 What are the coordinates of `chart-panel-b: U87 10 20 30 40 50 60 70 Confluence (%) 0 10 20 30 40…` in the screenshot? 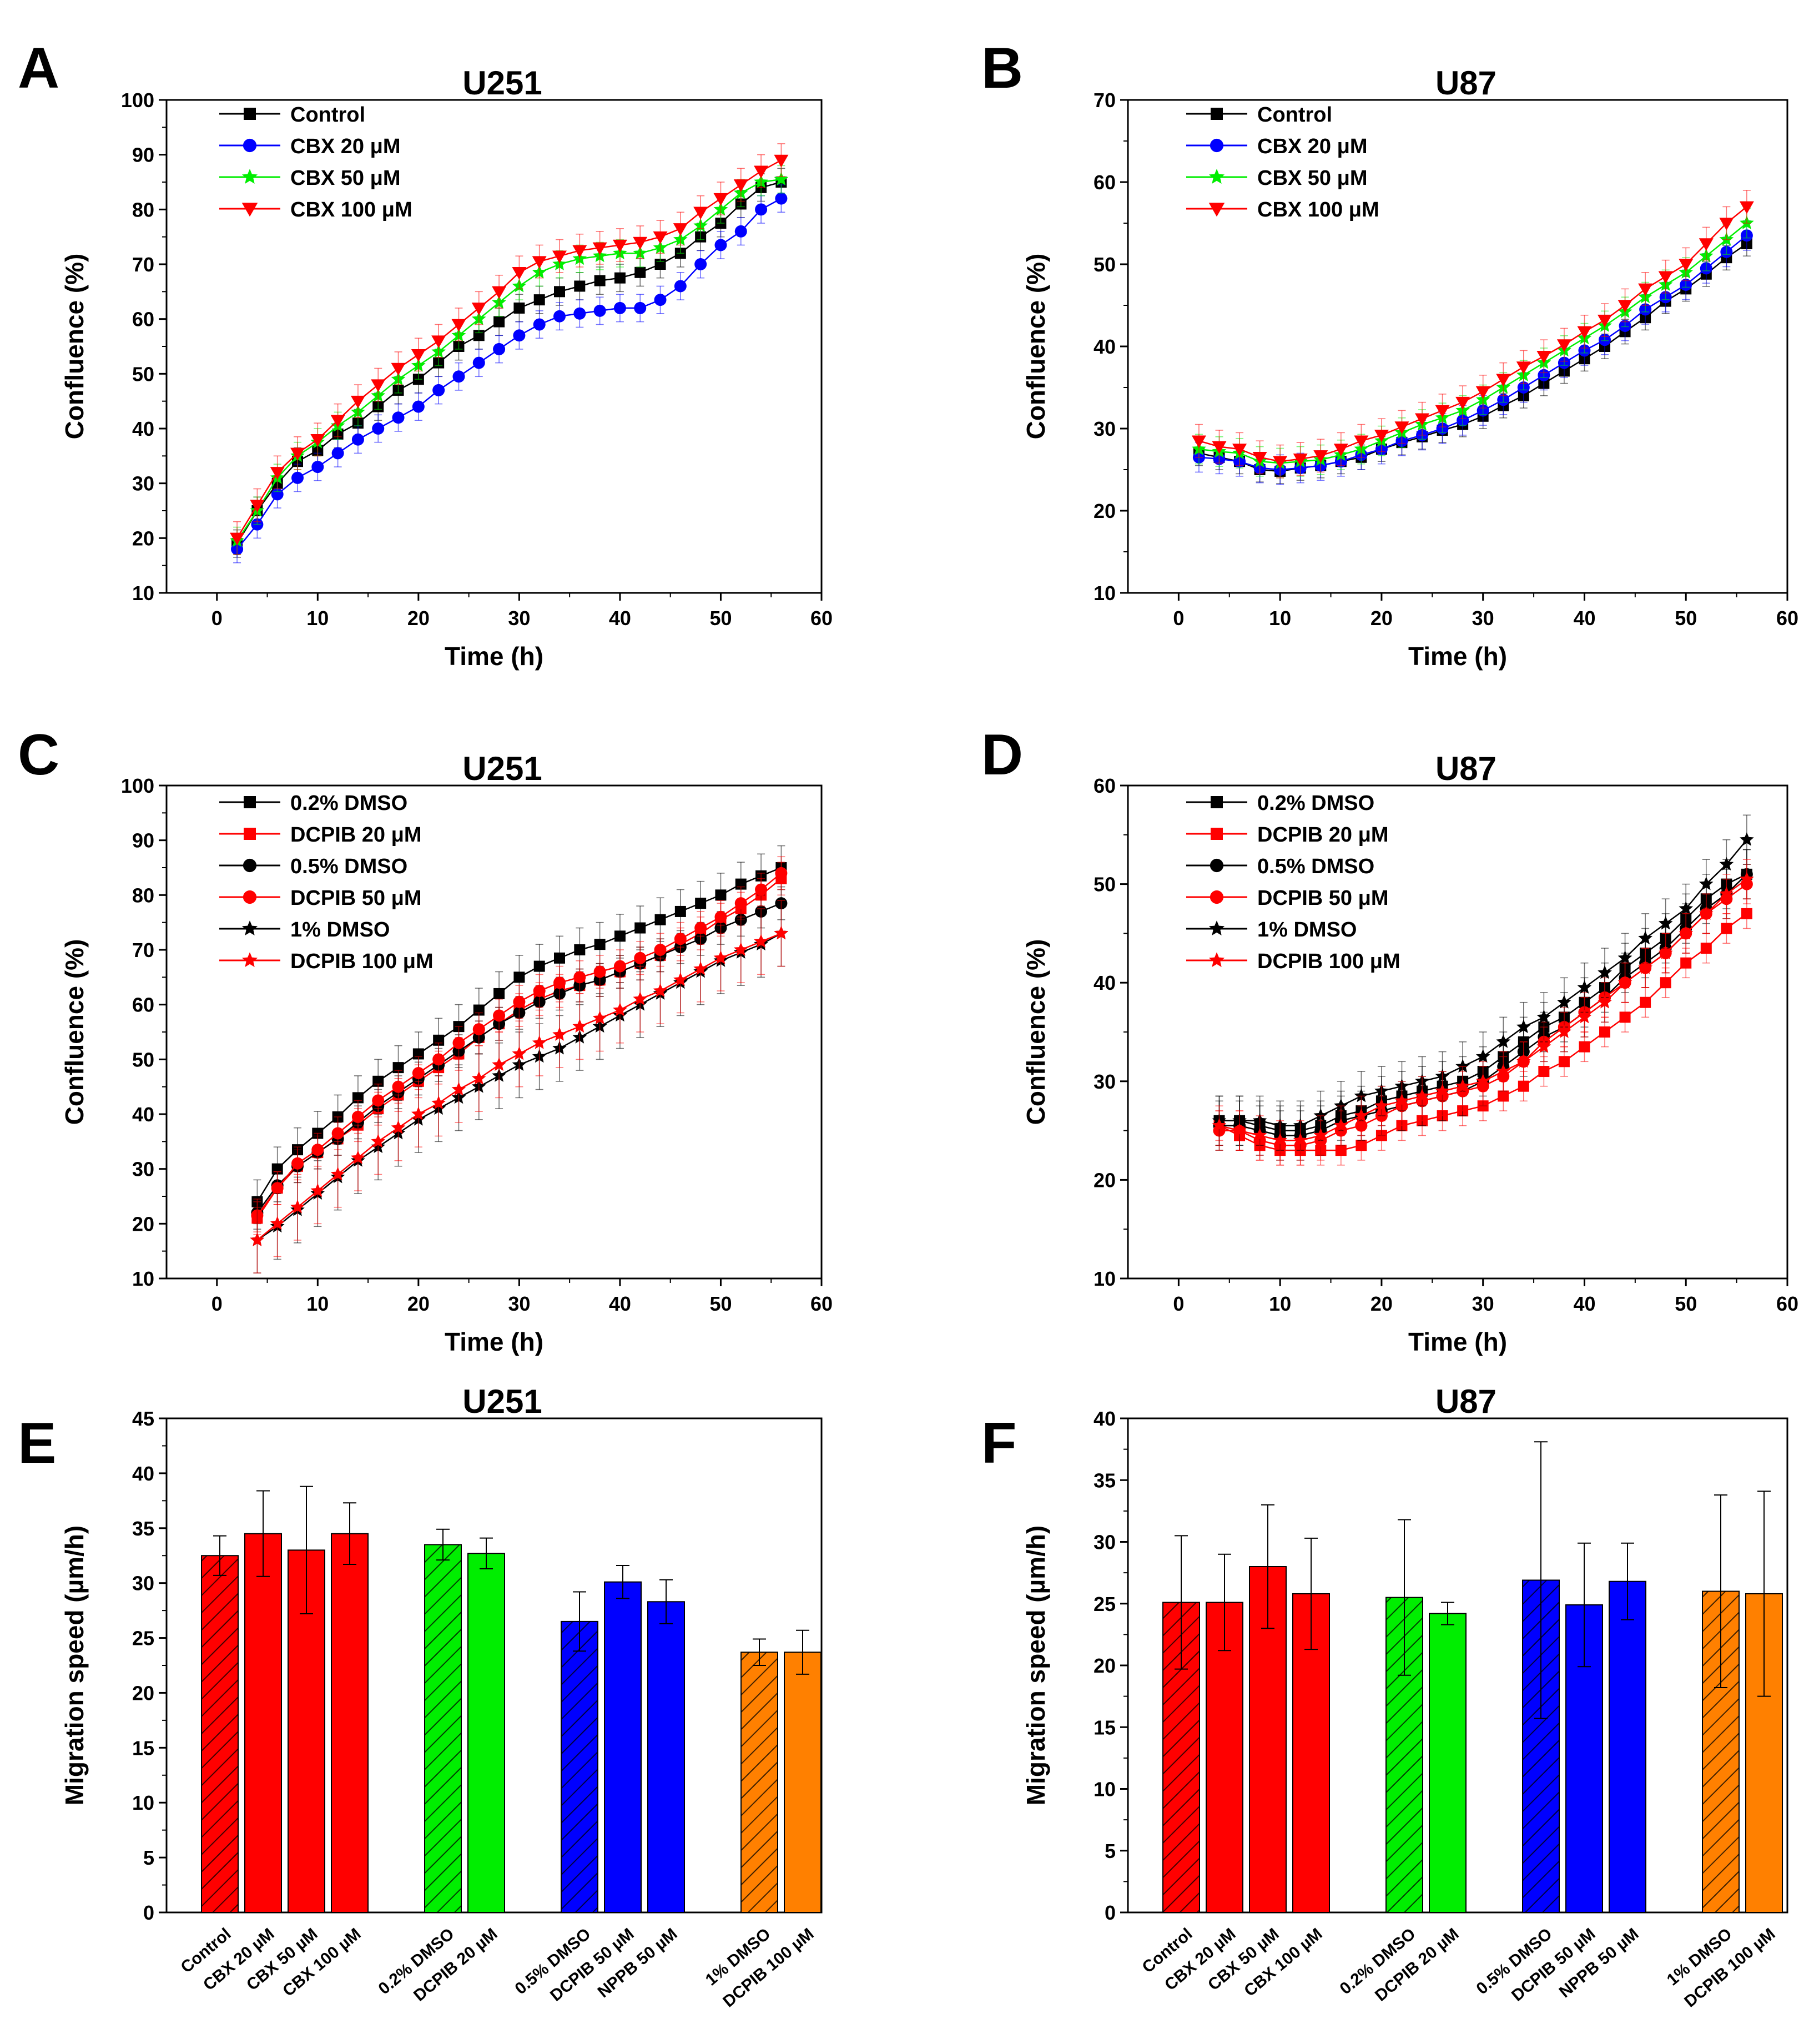 It's located at (1409, 367).